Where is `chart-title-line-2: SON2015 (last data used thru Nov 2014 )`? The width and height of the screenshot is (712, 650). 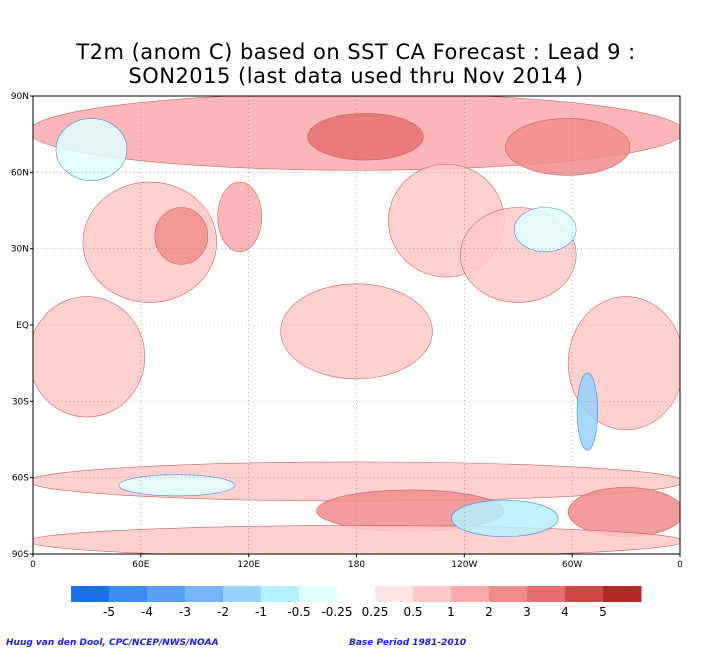
chart-title-line-2: SON2015 (last data used thru Nov 2014 ) is located at coordinates (356, 76).